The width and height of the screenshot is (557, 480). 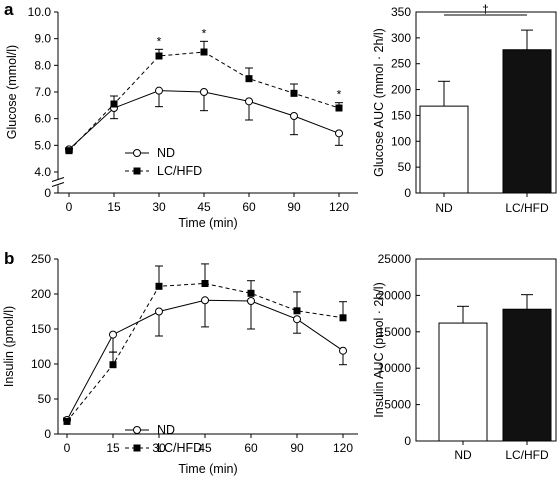 I want to click on y-axis-label: Insulin AUC (pmol · 2h/l), so click(x=379, y=349).